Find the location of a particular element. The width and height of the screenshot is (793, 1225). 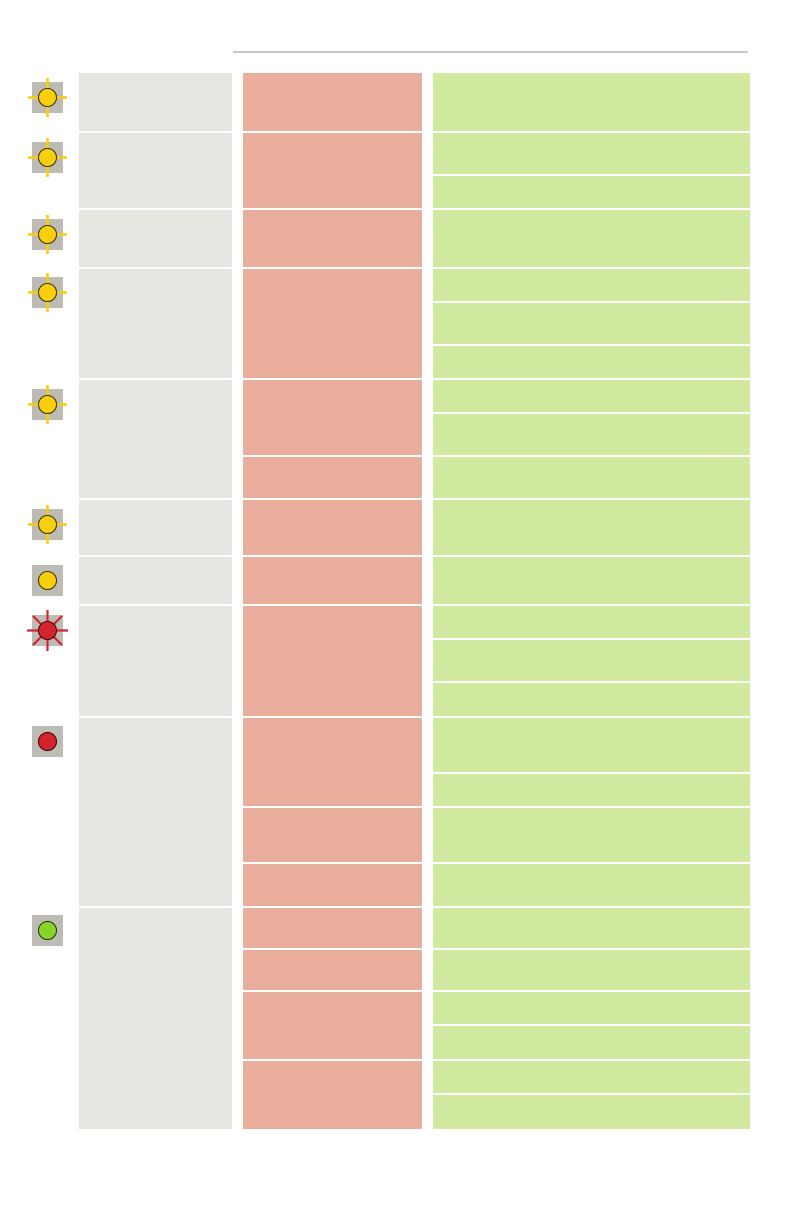

yellow-solid-icon is located at coordinates (47, 580).